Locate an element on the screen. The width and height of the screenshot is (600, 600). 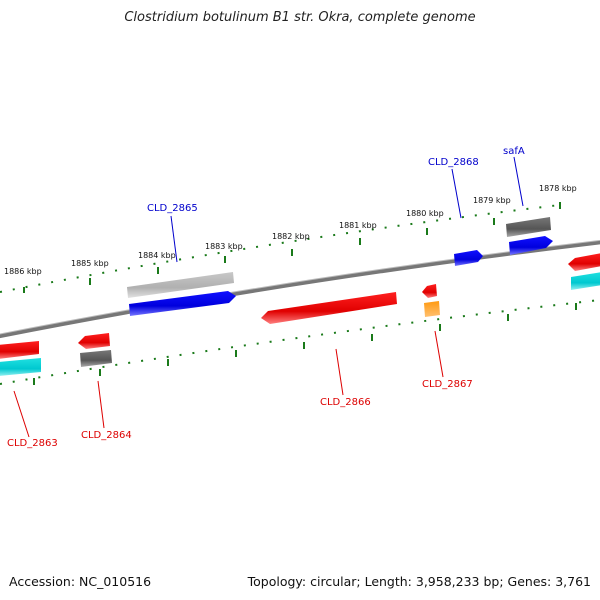
tick-label: 1885 kbp is located at coordinates (90, 263).